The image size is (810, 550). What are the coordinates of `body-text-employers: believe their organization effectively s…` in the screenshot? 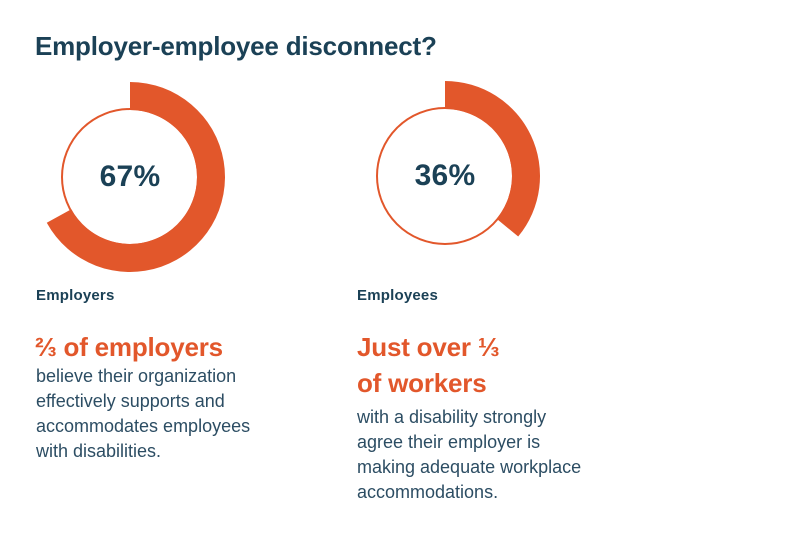 It's located at (143, 413).